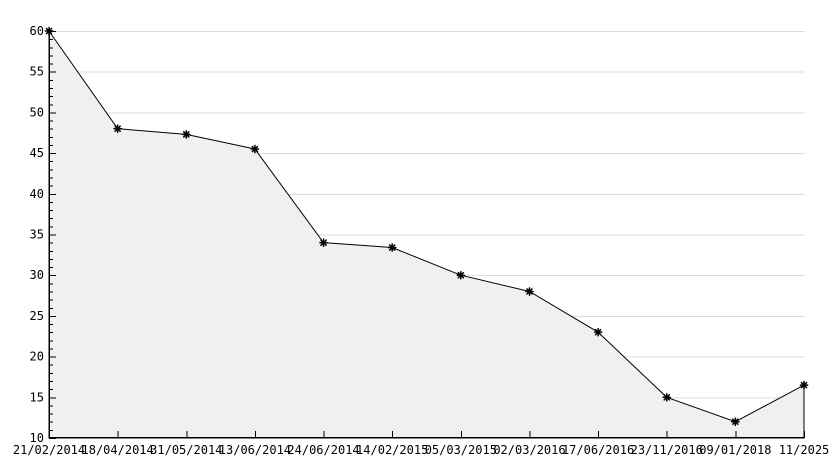 This screenshot has width=834, height=468. What do you see at coordinates (37, 438) in the screenshot?
I see `y-axis-tick-label: 10` at bounding box center [37, 438].